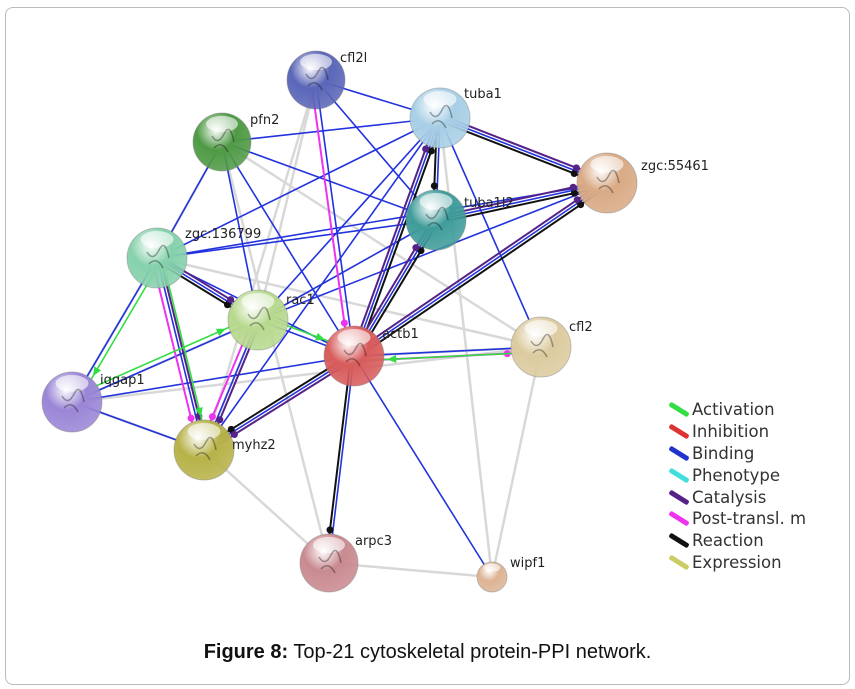  I want to click on legend-item-post-transl: Post-transl. m, so click(737, 519).